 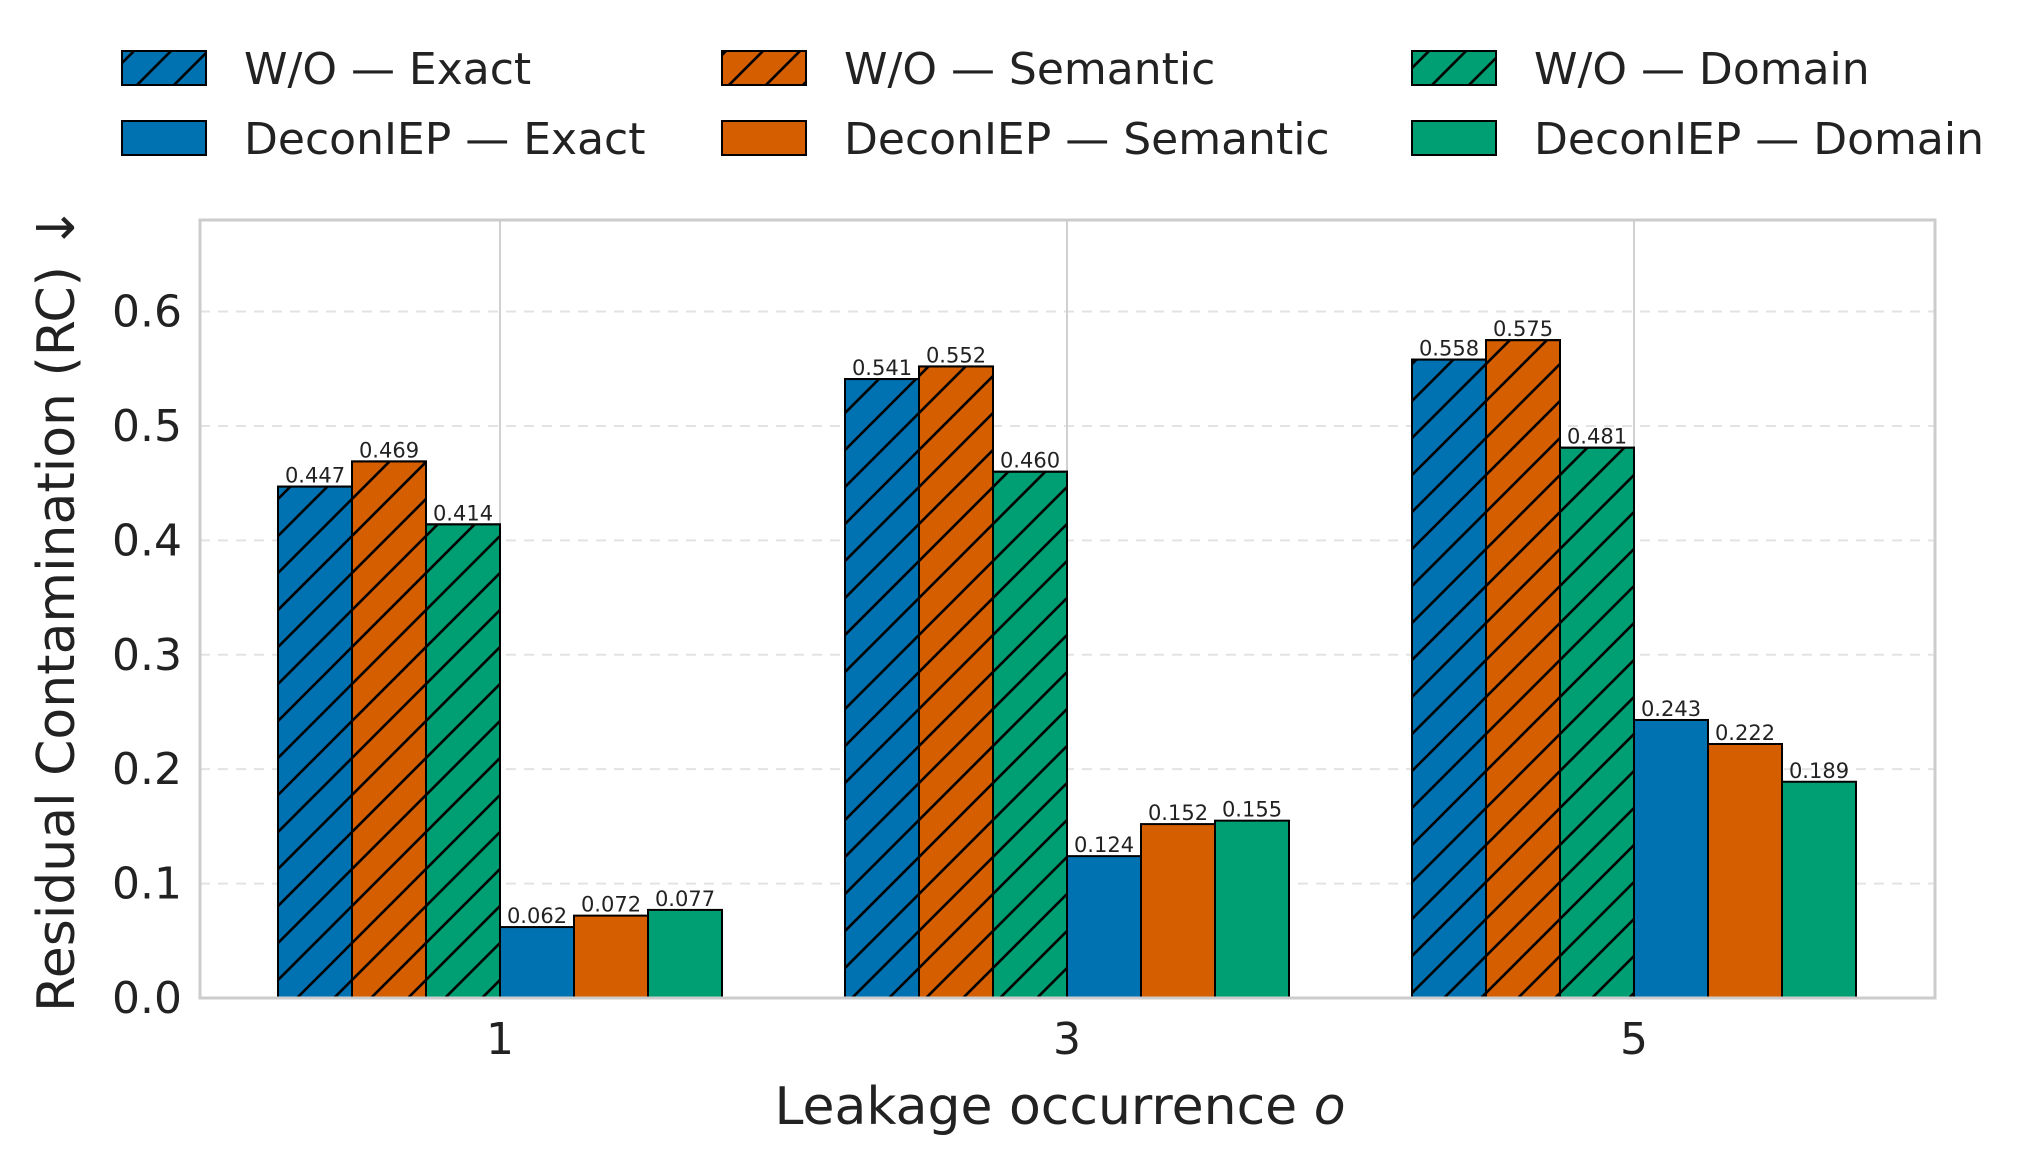 I want to click on legend-label: W/O — Semantic, so click(x=1029, y=69).